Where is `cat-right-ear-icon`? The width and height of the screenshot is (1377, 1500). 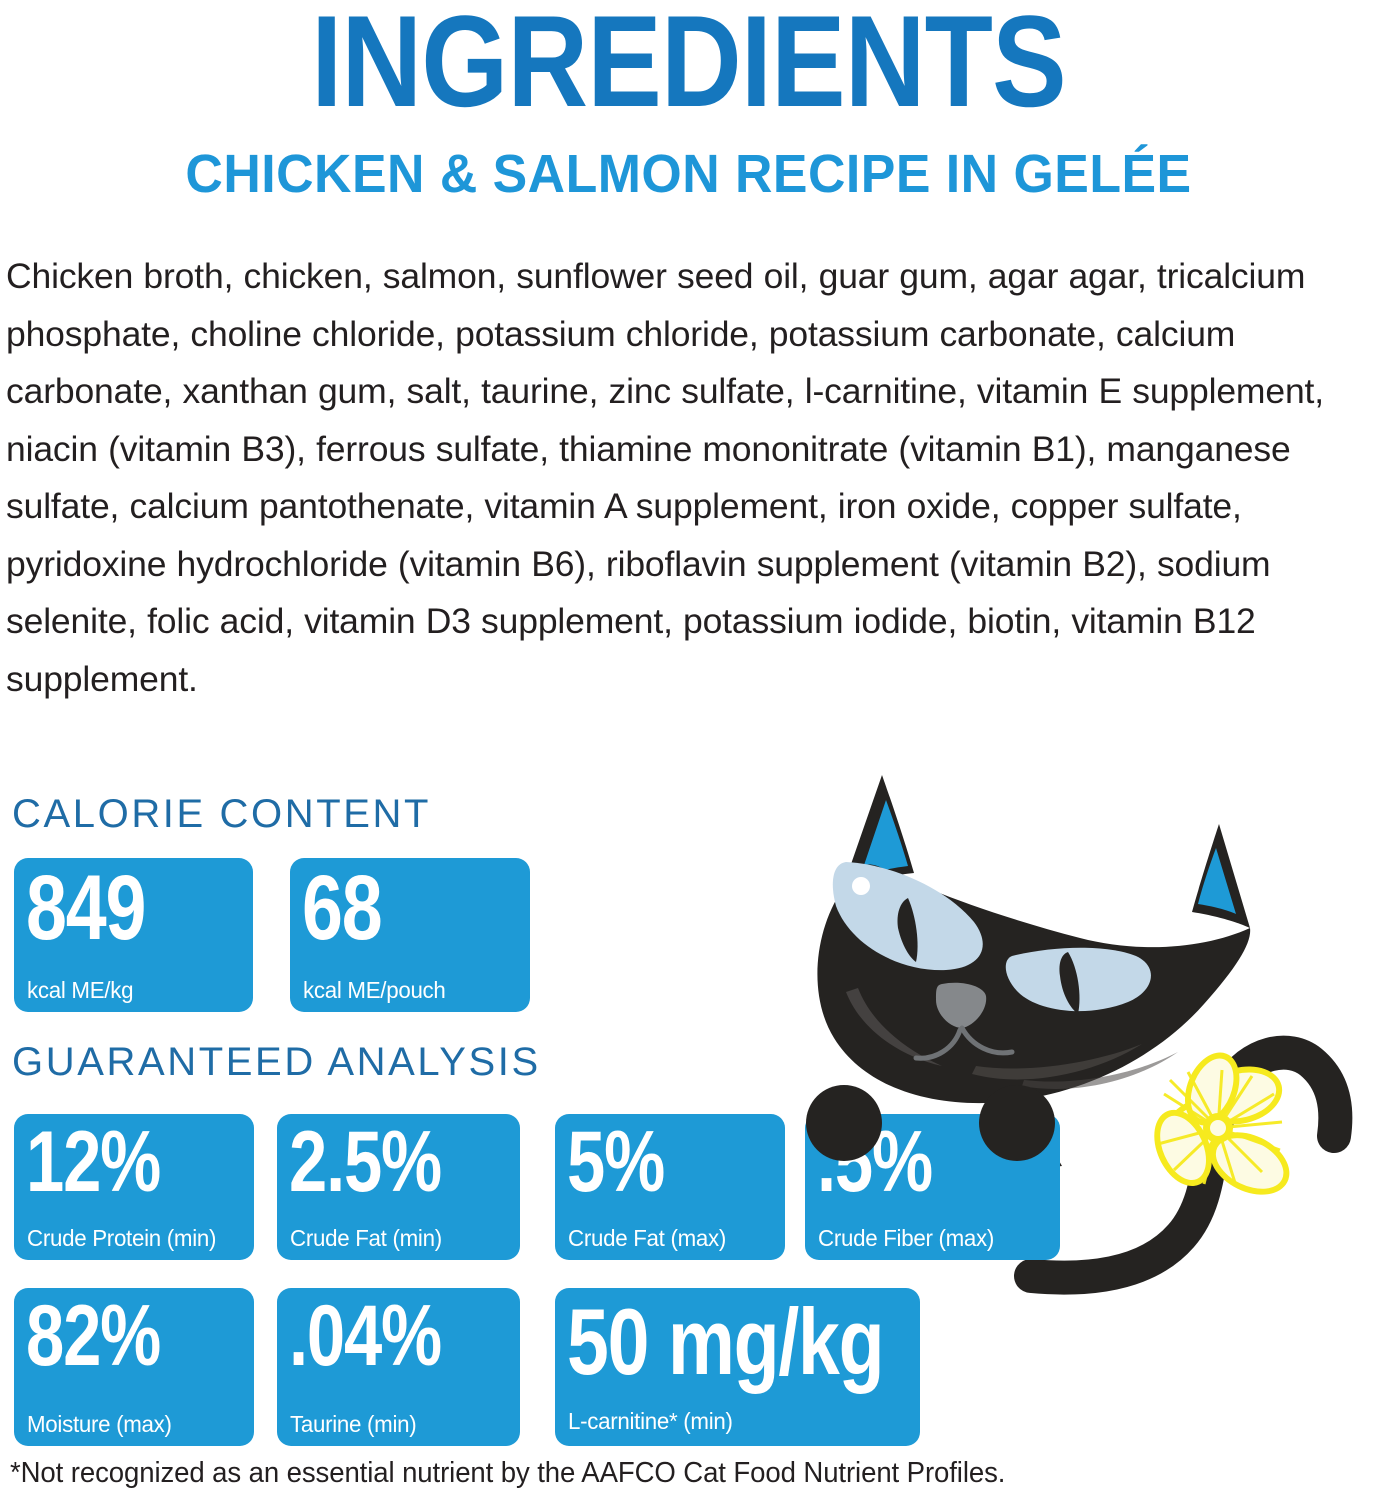 cat-right-ear-icon is located at coordinates (1221, 876).